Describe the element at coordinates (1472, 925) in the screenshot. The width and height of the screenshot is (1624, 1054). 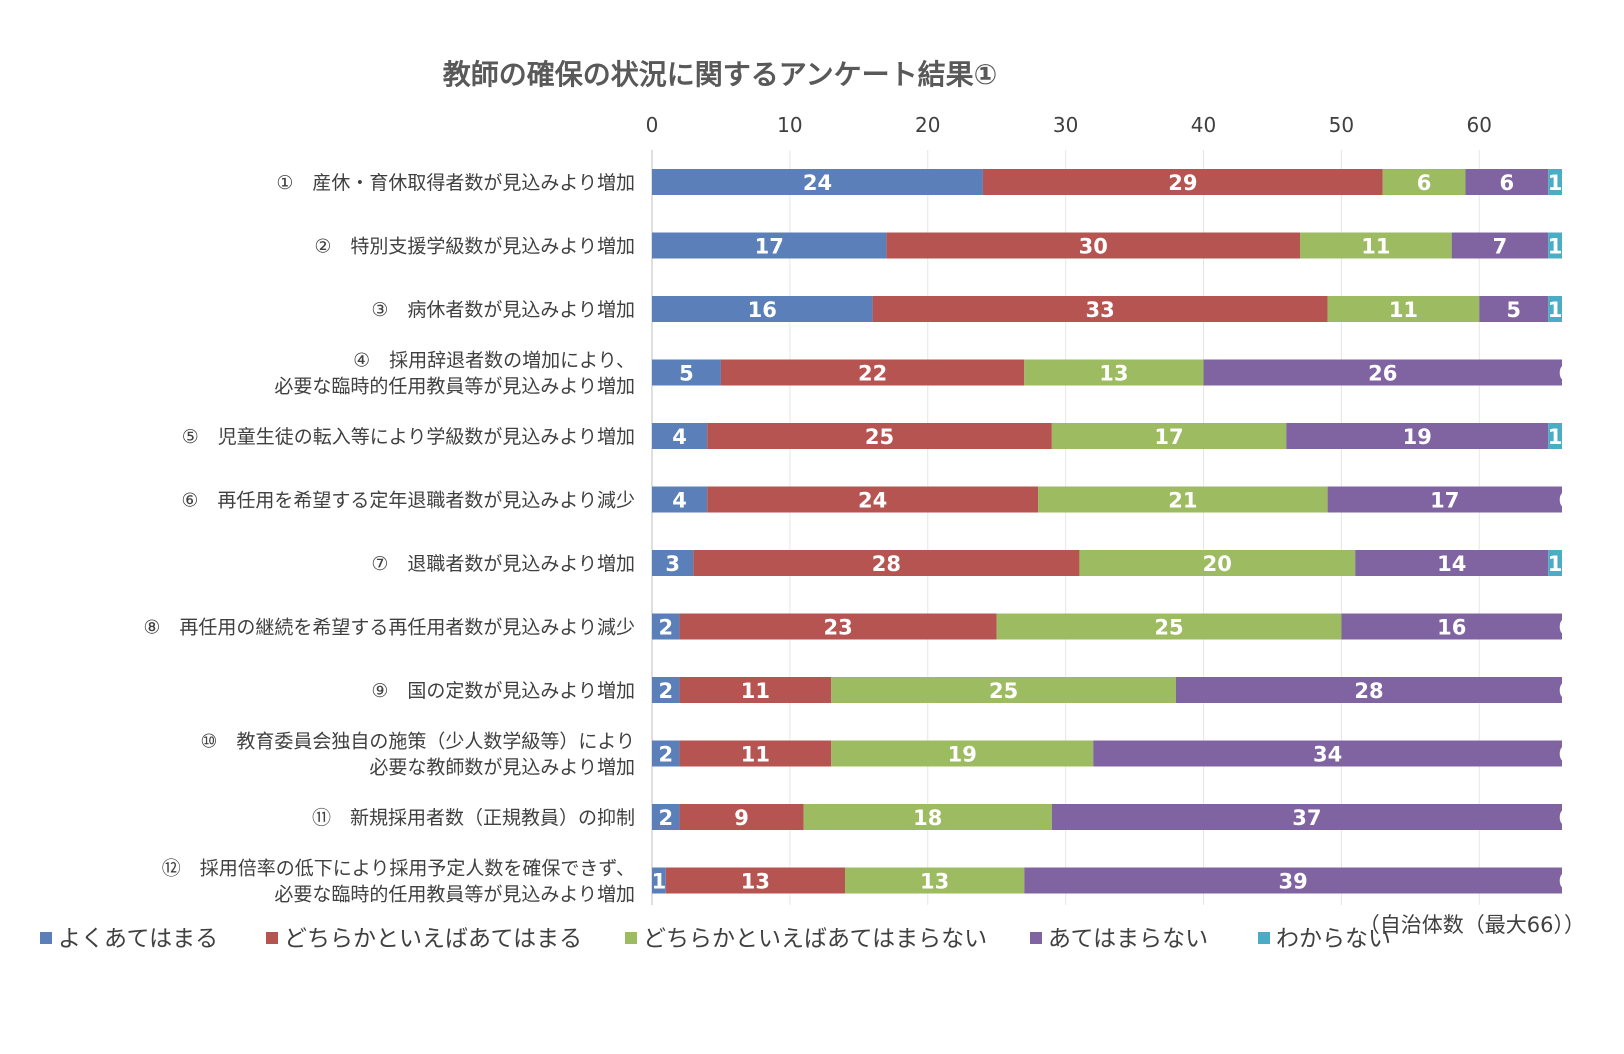
I see `unit-note: （自治体数（最大66））` at that location.